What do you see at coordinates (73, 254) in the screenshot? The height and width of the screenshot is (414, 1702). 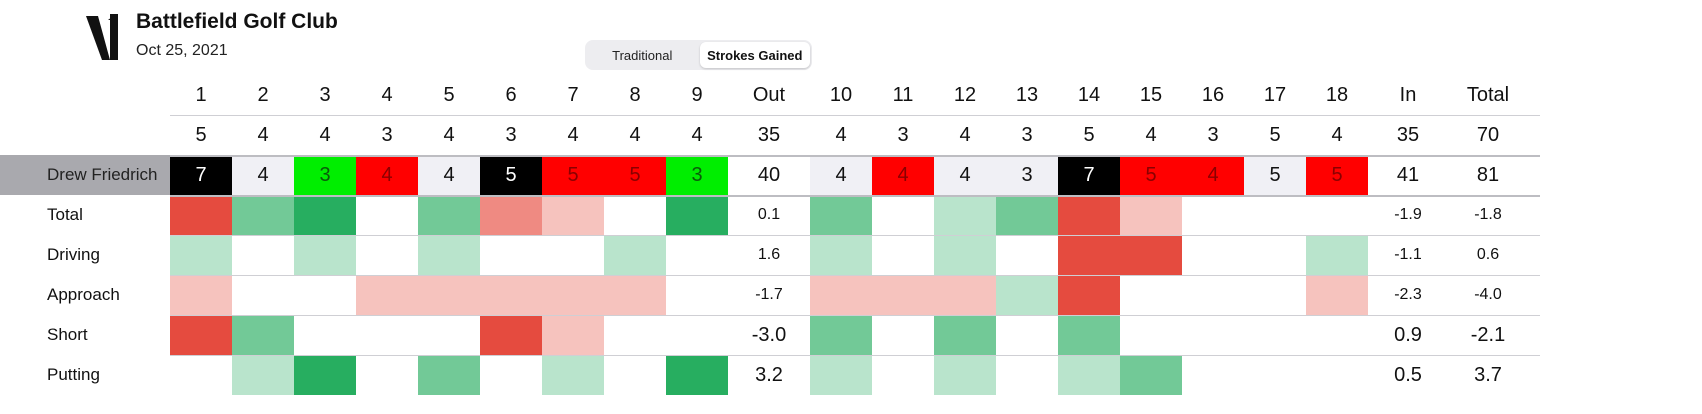 I see `sg-category-label: Driving` at bounding box center [73, 254].